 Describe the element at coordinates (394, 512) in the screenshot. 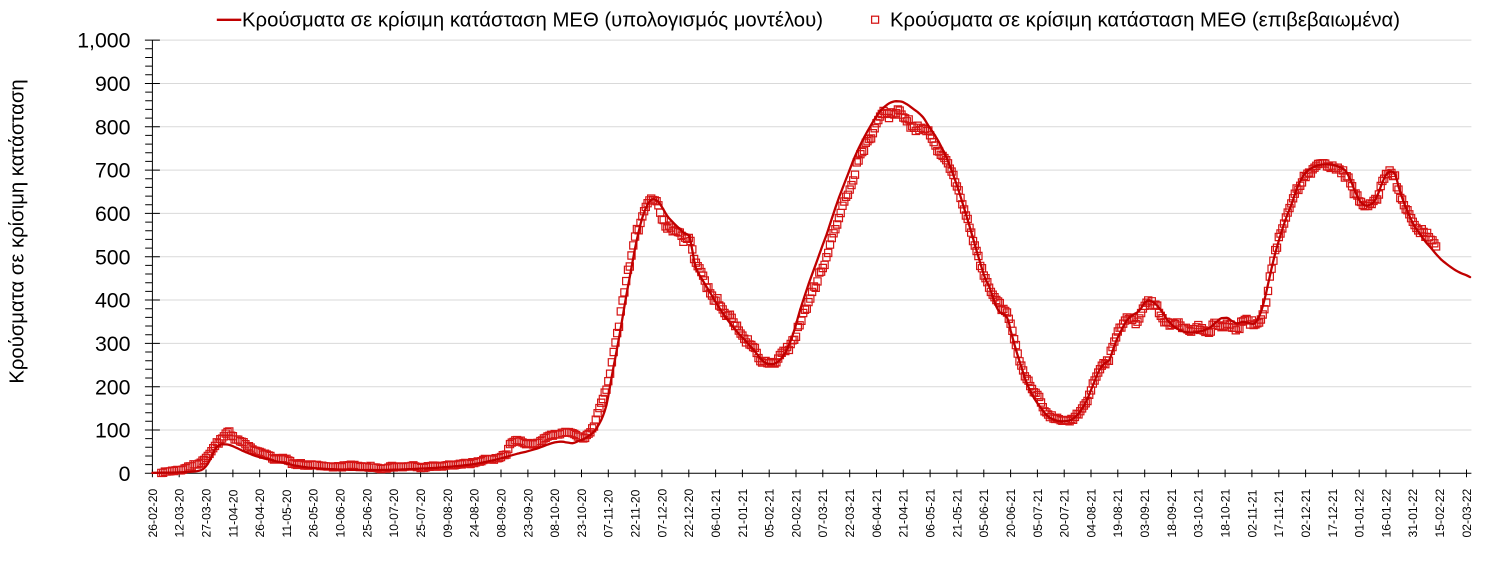

I see `svg-text: 10-07-20` at that location.